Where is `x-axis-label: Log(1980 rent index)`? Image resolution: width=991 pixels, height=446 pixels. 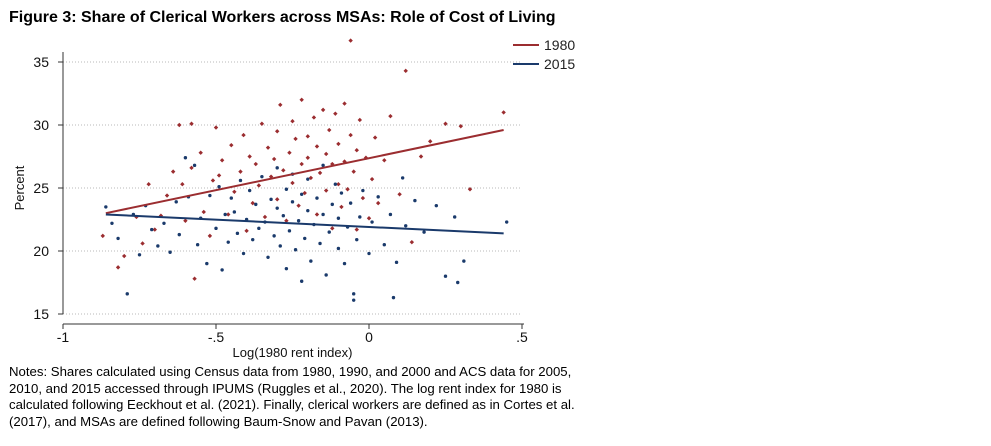
x-axis-label: Log(1980 rent index) is located at coordinates (293, 352).